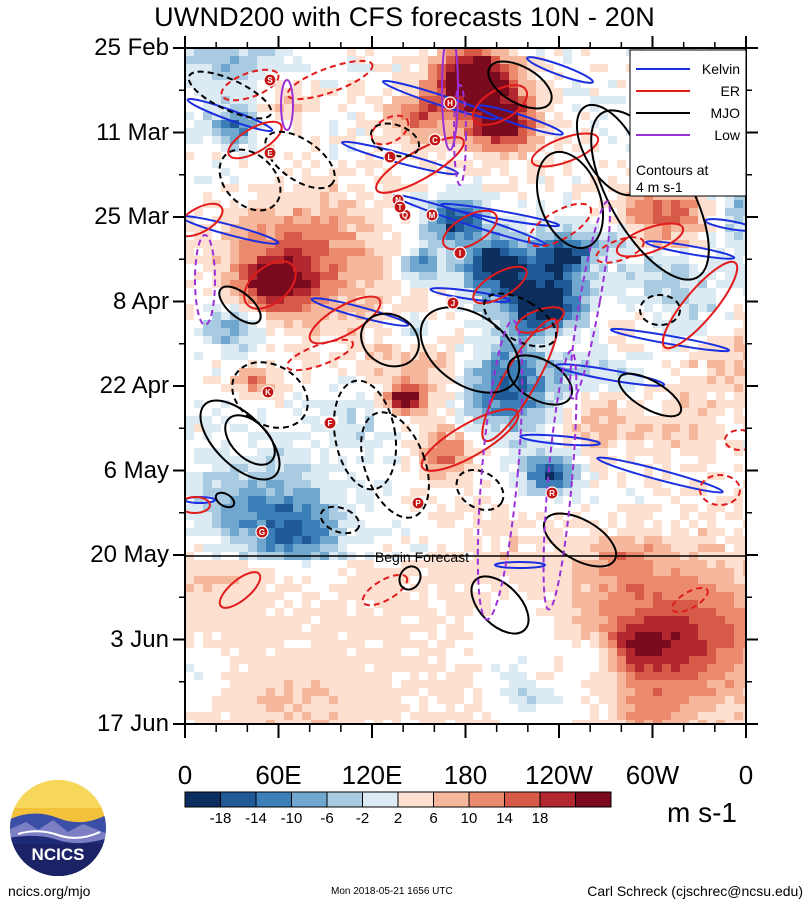 The image size is (809, 907). Describe the element at coordinates (140, 301) in the screenshot. I see `y-tick-label: 8 Apr` at that location.